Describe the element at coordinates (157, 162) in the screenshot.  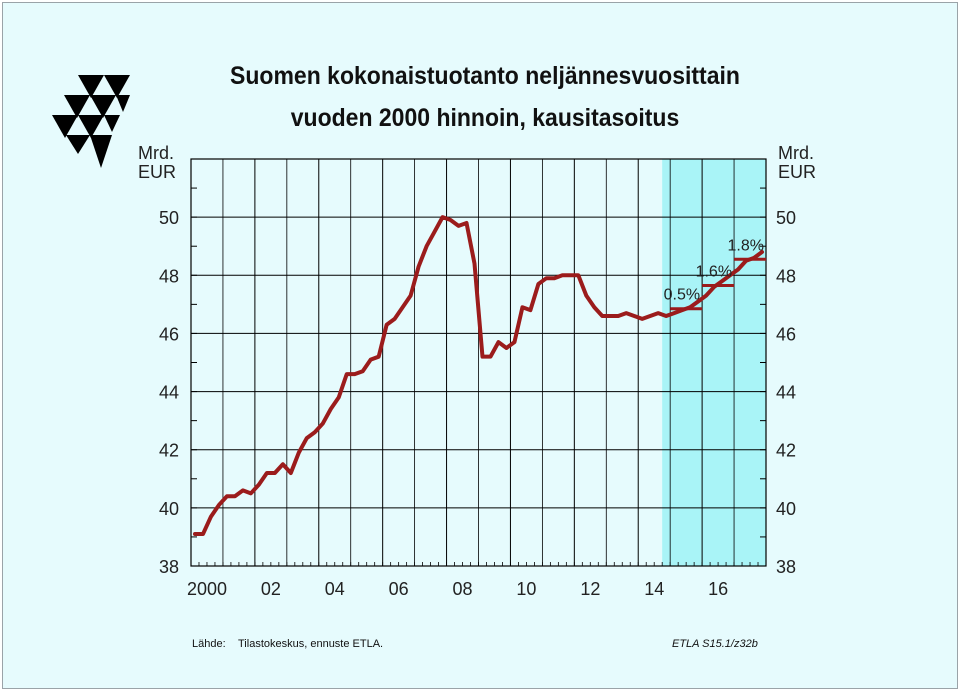
I see `y-axis-unit-left: Mrd. EUR` at that location.